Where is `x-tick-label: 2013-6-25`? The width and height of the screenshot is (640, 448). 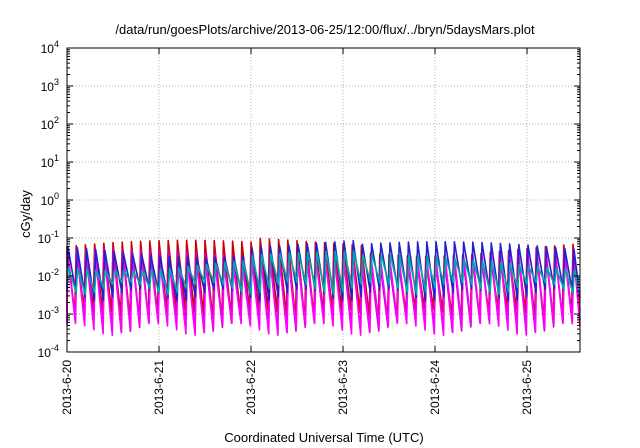 x-tick-label: 2013-6-25 is located at coordinates (527, 387).